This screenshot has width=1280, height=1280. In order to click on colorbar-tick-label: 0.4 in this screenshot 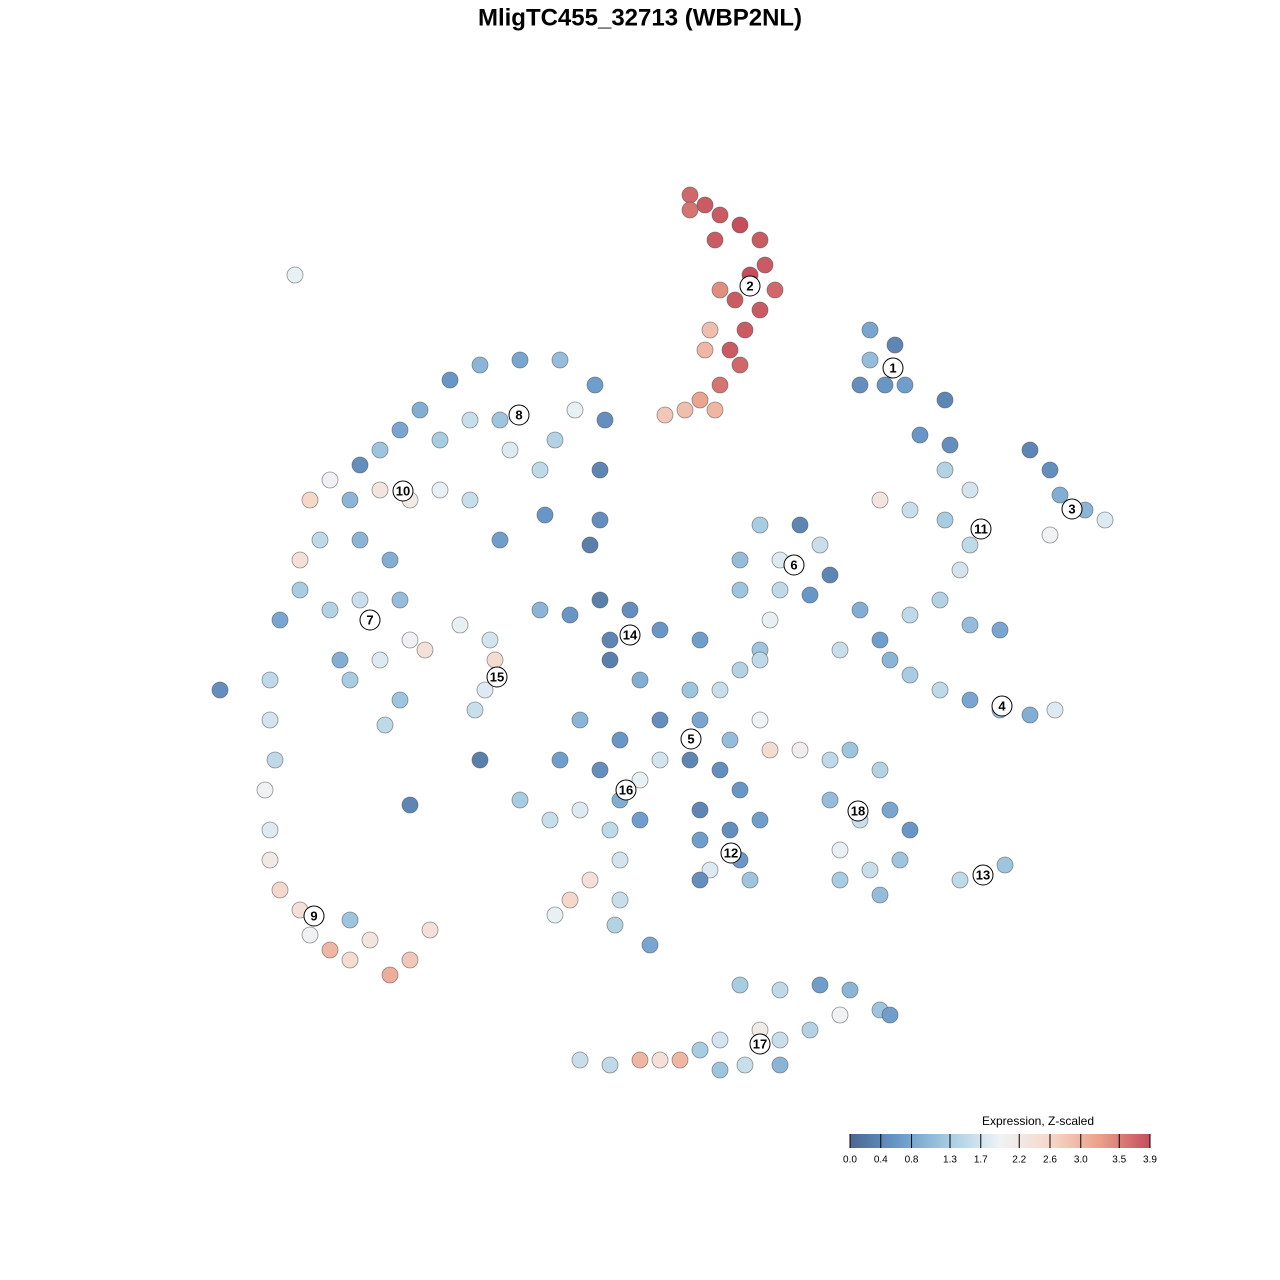, I will do `click(881, 1160)`.